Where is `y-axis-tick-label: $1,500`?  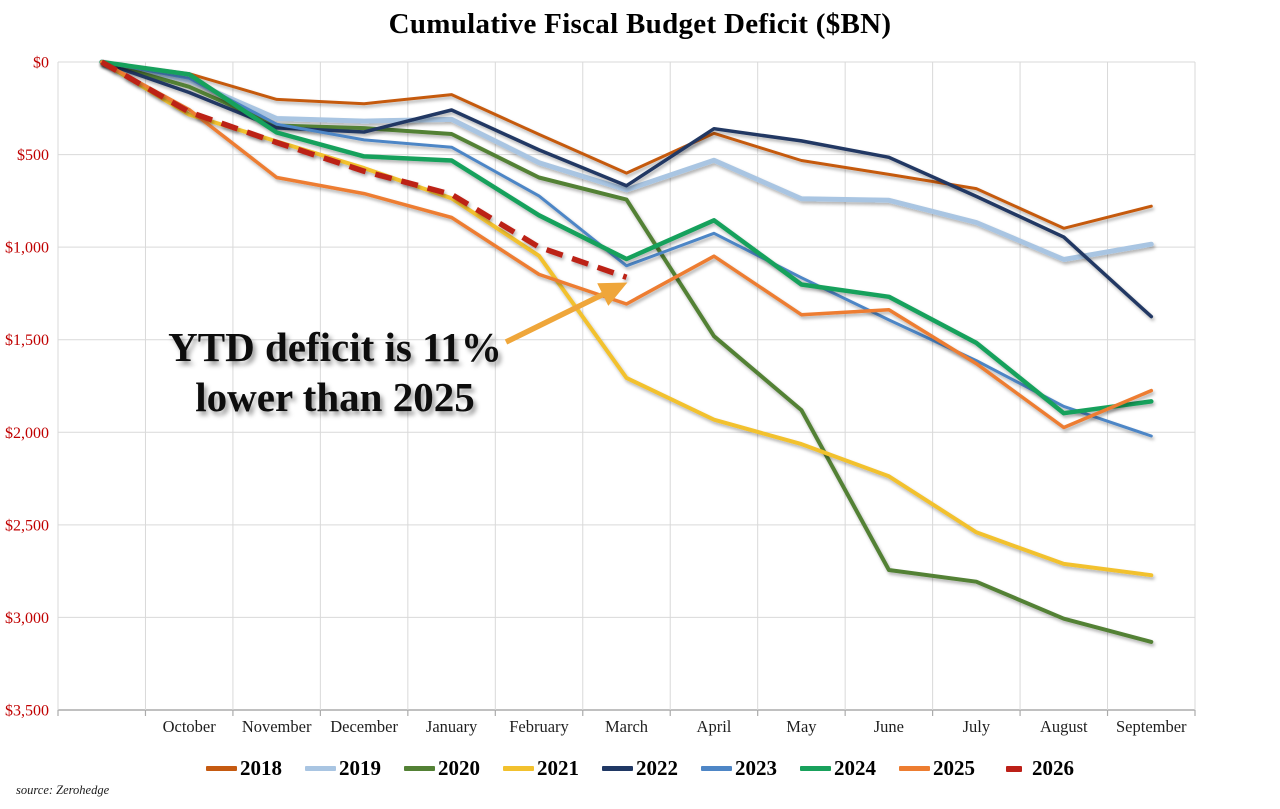
y-axis-tick-label: $1,500 is located at coordinates (27, 340).